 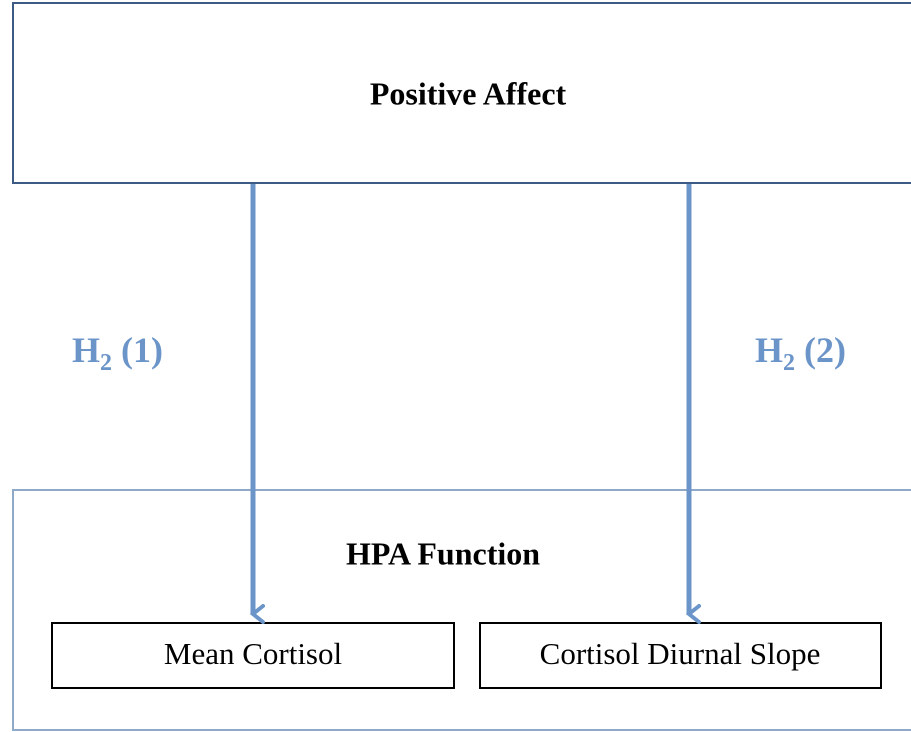 I want to click on node-label: Cortisol Diurnal Slope, so click(x=680, y=653).